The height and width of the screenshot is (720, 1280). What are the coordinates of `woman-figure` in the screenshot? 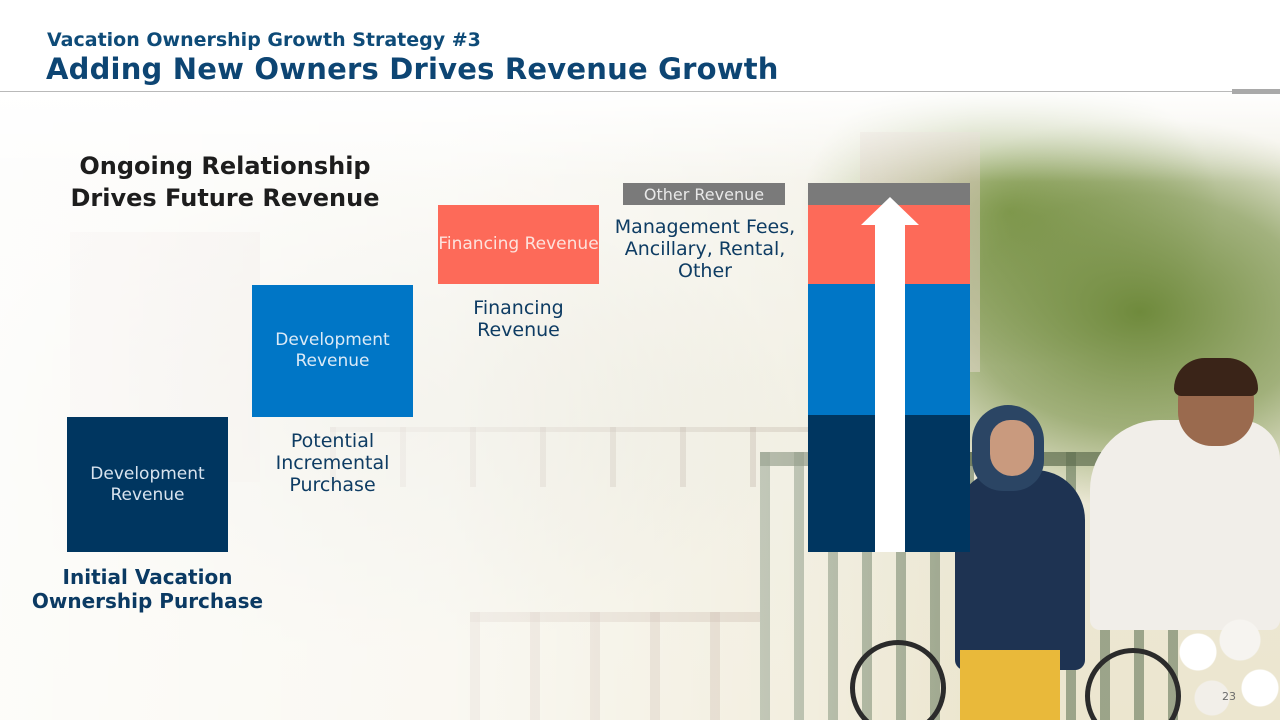 It's located at (1020, 570).